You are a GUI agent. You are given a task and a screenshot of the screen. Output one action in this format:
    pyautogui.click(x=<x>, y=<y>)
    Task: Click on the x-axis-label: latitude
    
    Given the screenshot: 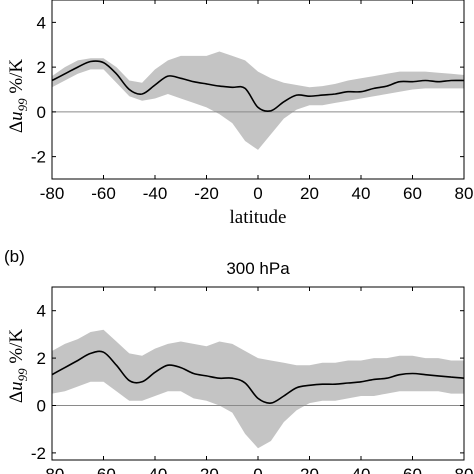 What is the action you would take?
    pyautogui.click(x=258, y=217)
    